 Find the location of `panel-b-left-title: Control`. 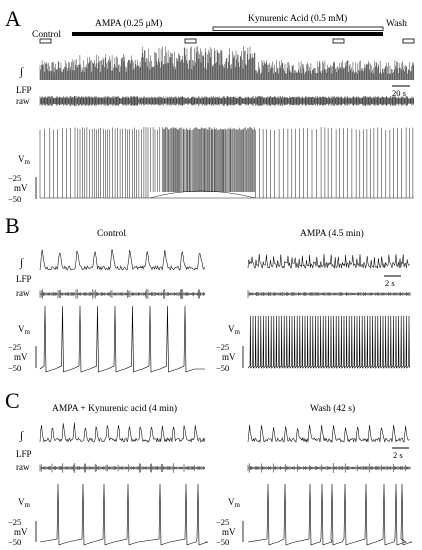

panel-b-left-title: Control is located at coordinates (111, 234).